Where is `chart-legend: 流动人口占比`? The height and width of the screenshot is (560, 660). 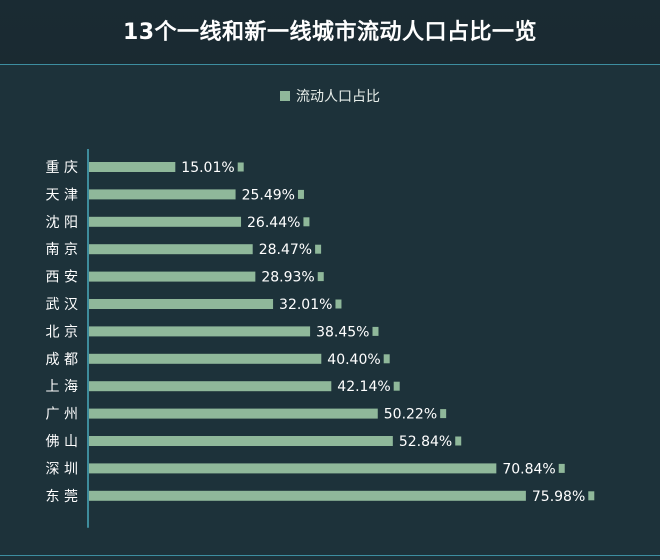
chart-legend: 流动人口占比 is located at coordinates (330, 96).